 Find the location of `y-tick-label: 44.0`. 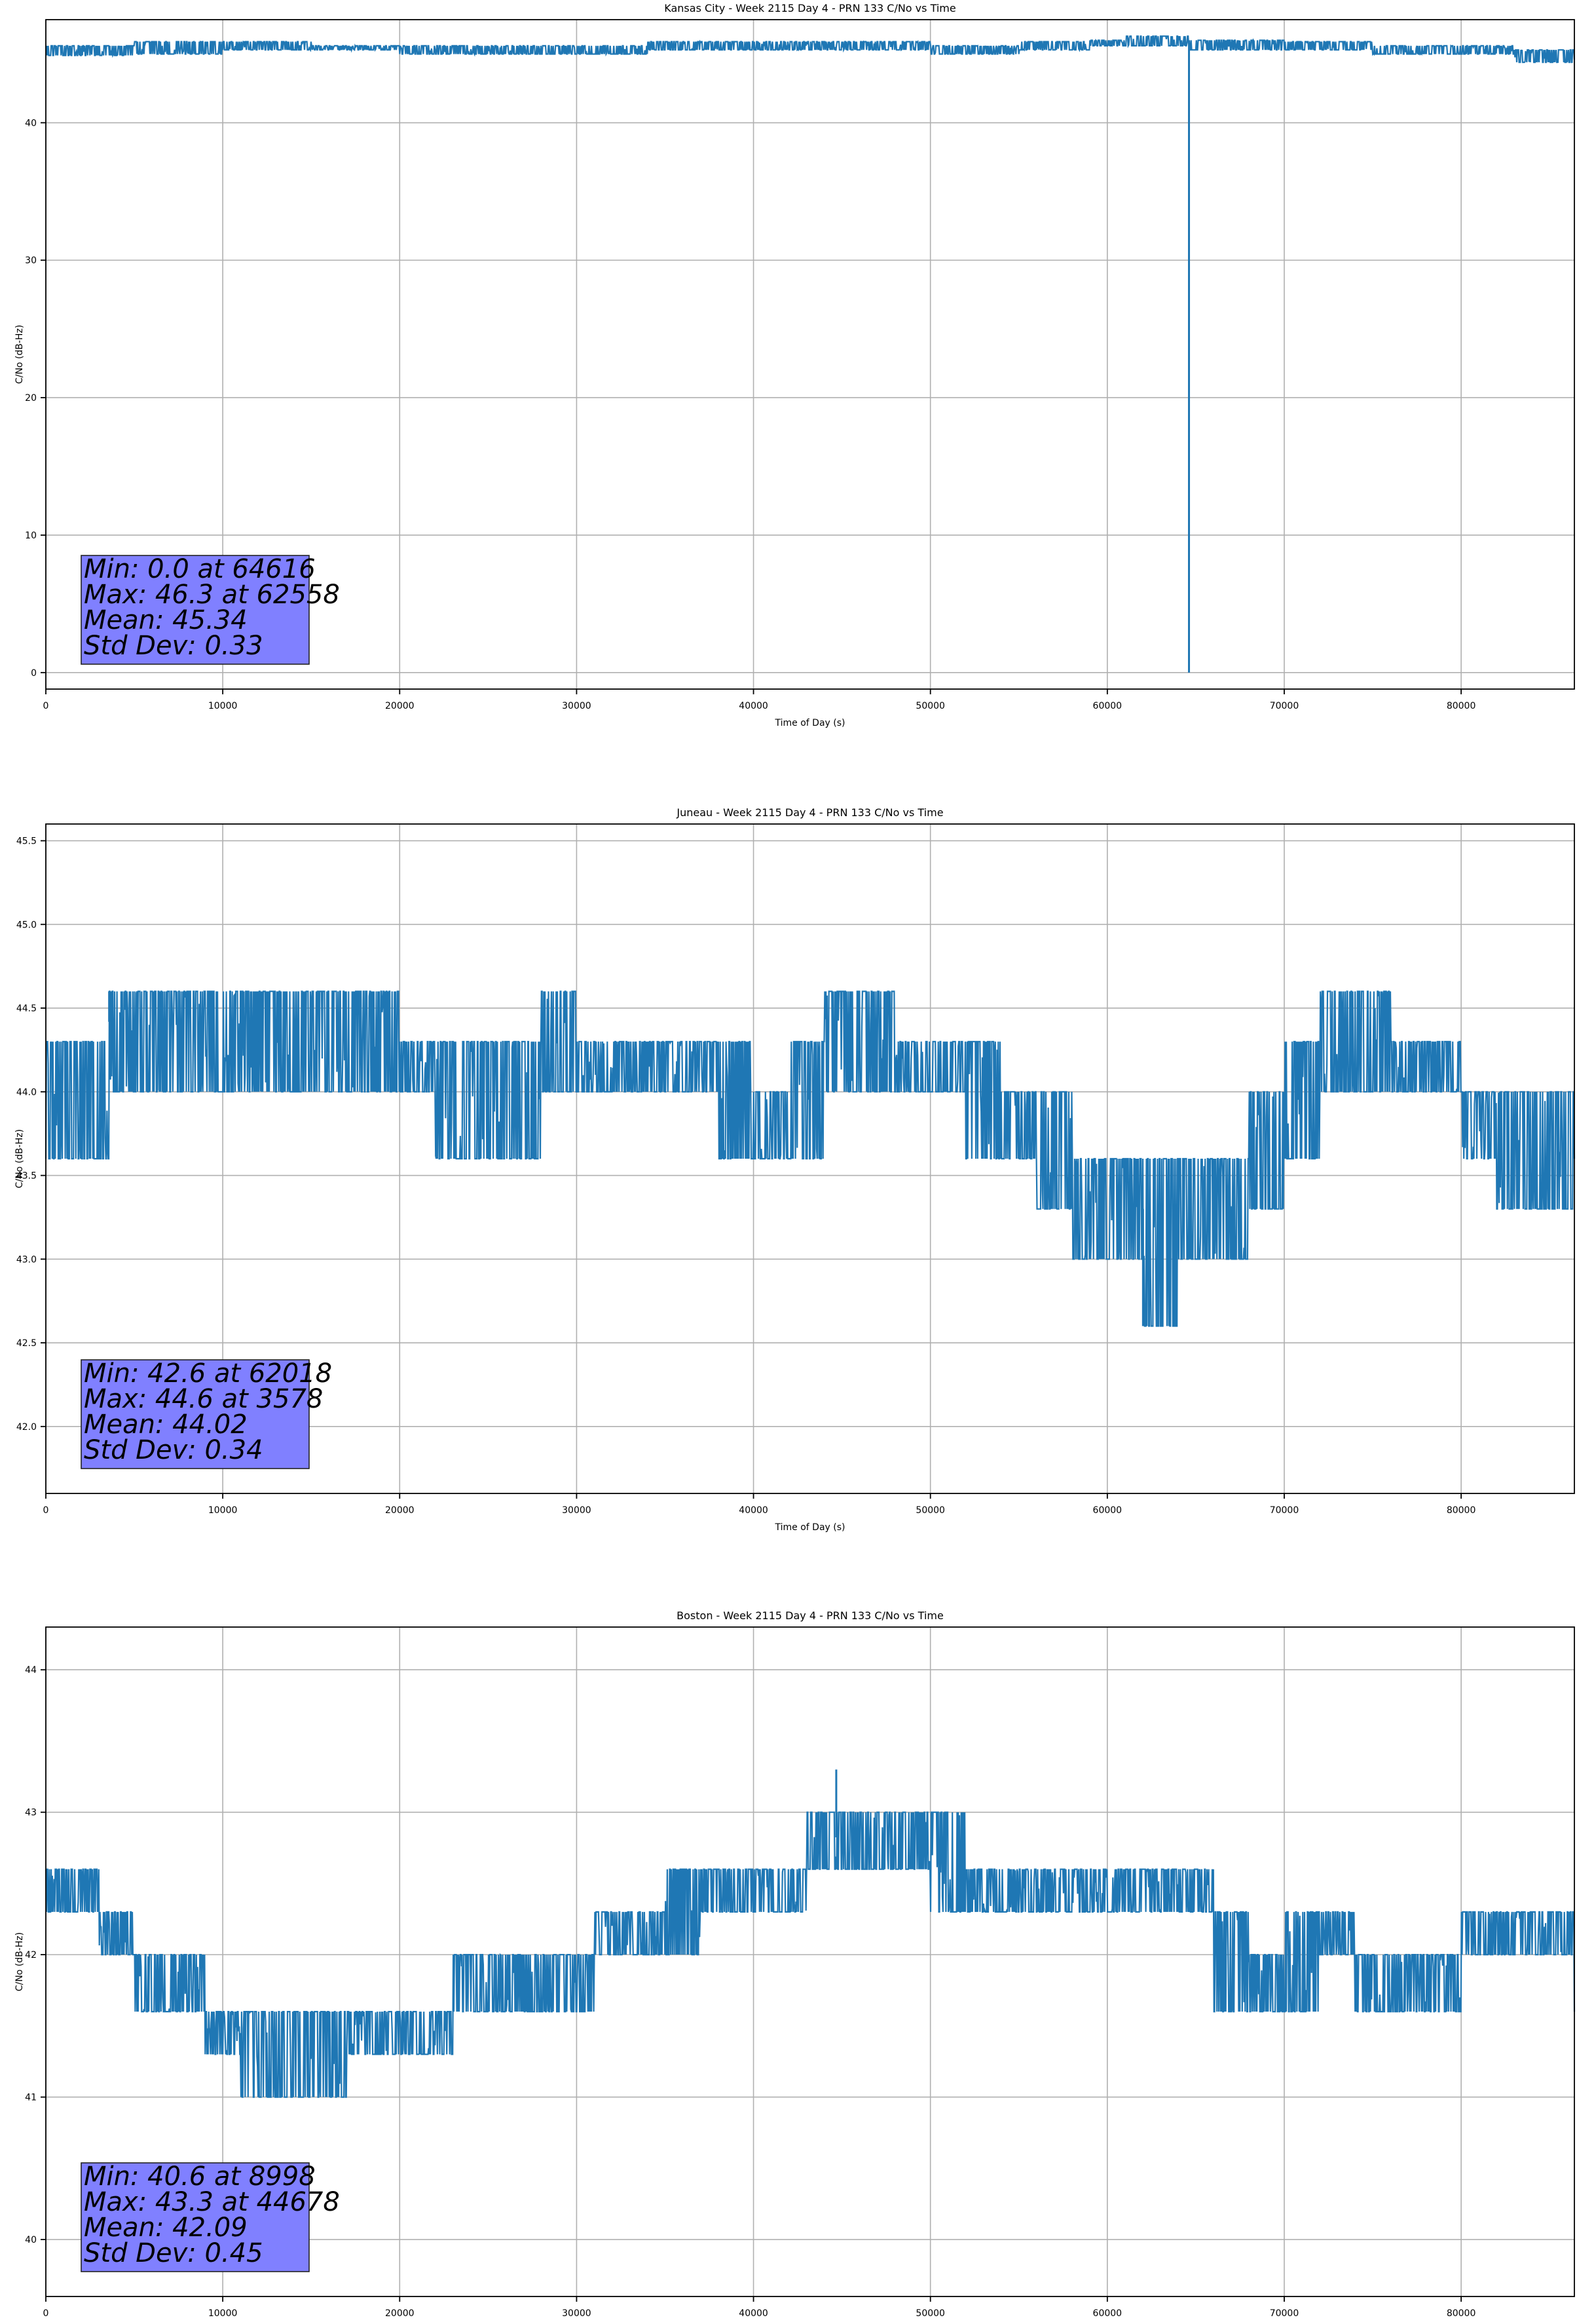

y-tick-label: 44.0 is located at coordinates (26, 1092).